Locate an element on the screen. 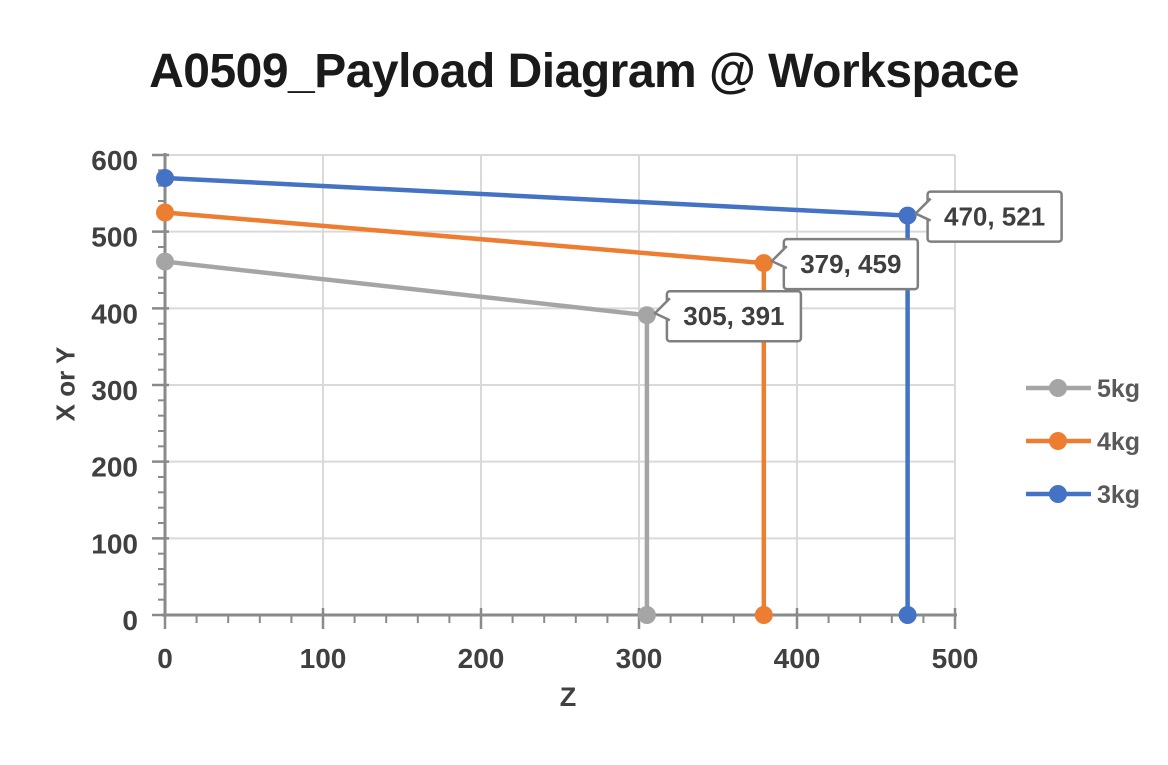 The height and width of the screenshot is (765, 1168). data-label-callout-tail-4kg is located at coordinates (779, 257).